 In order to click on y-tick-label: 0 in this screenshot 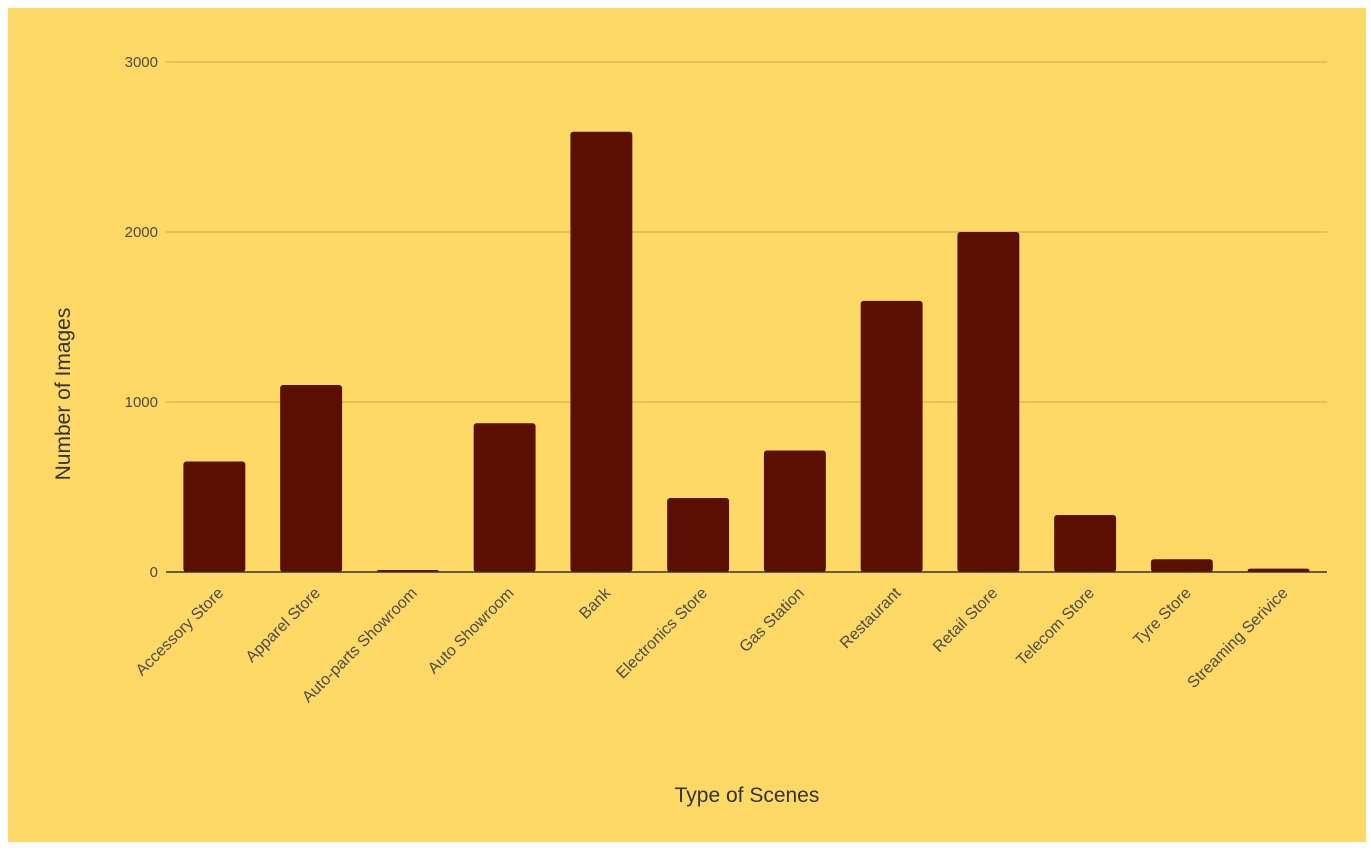, I will do `click(154, 572)`.